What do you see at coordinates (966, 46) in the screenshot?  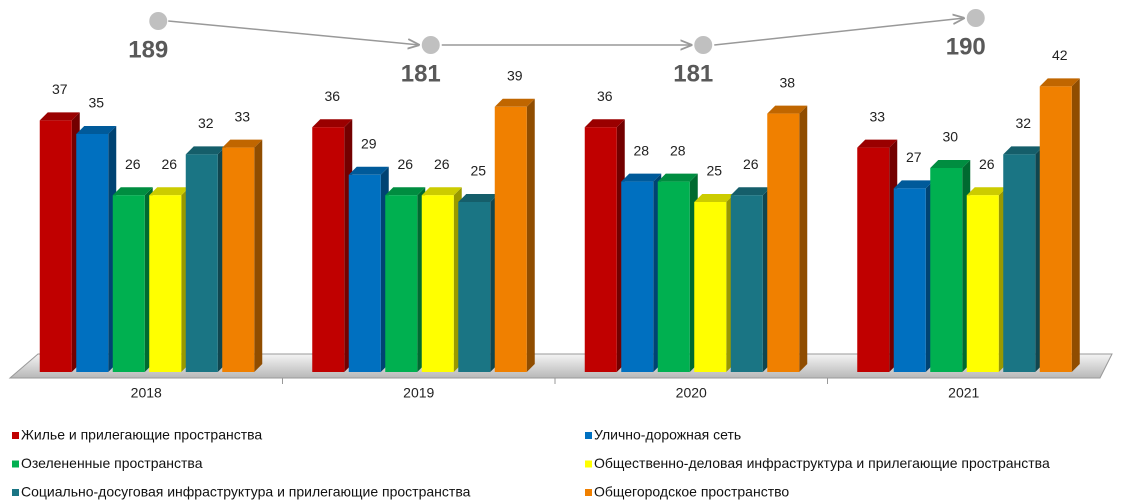 I see `totals-label: 190` at bounding box center [966, 46].